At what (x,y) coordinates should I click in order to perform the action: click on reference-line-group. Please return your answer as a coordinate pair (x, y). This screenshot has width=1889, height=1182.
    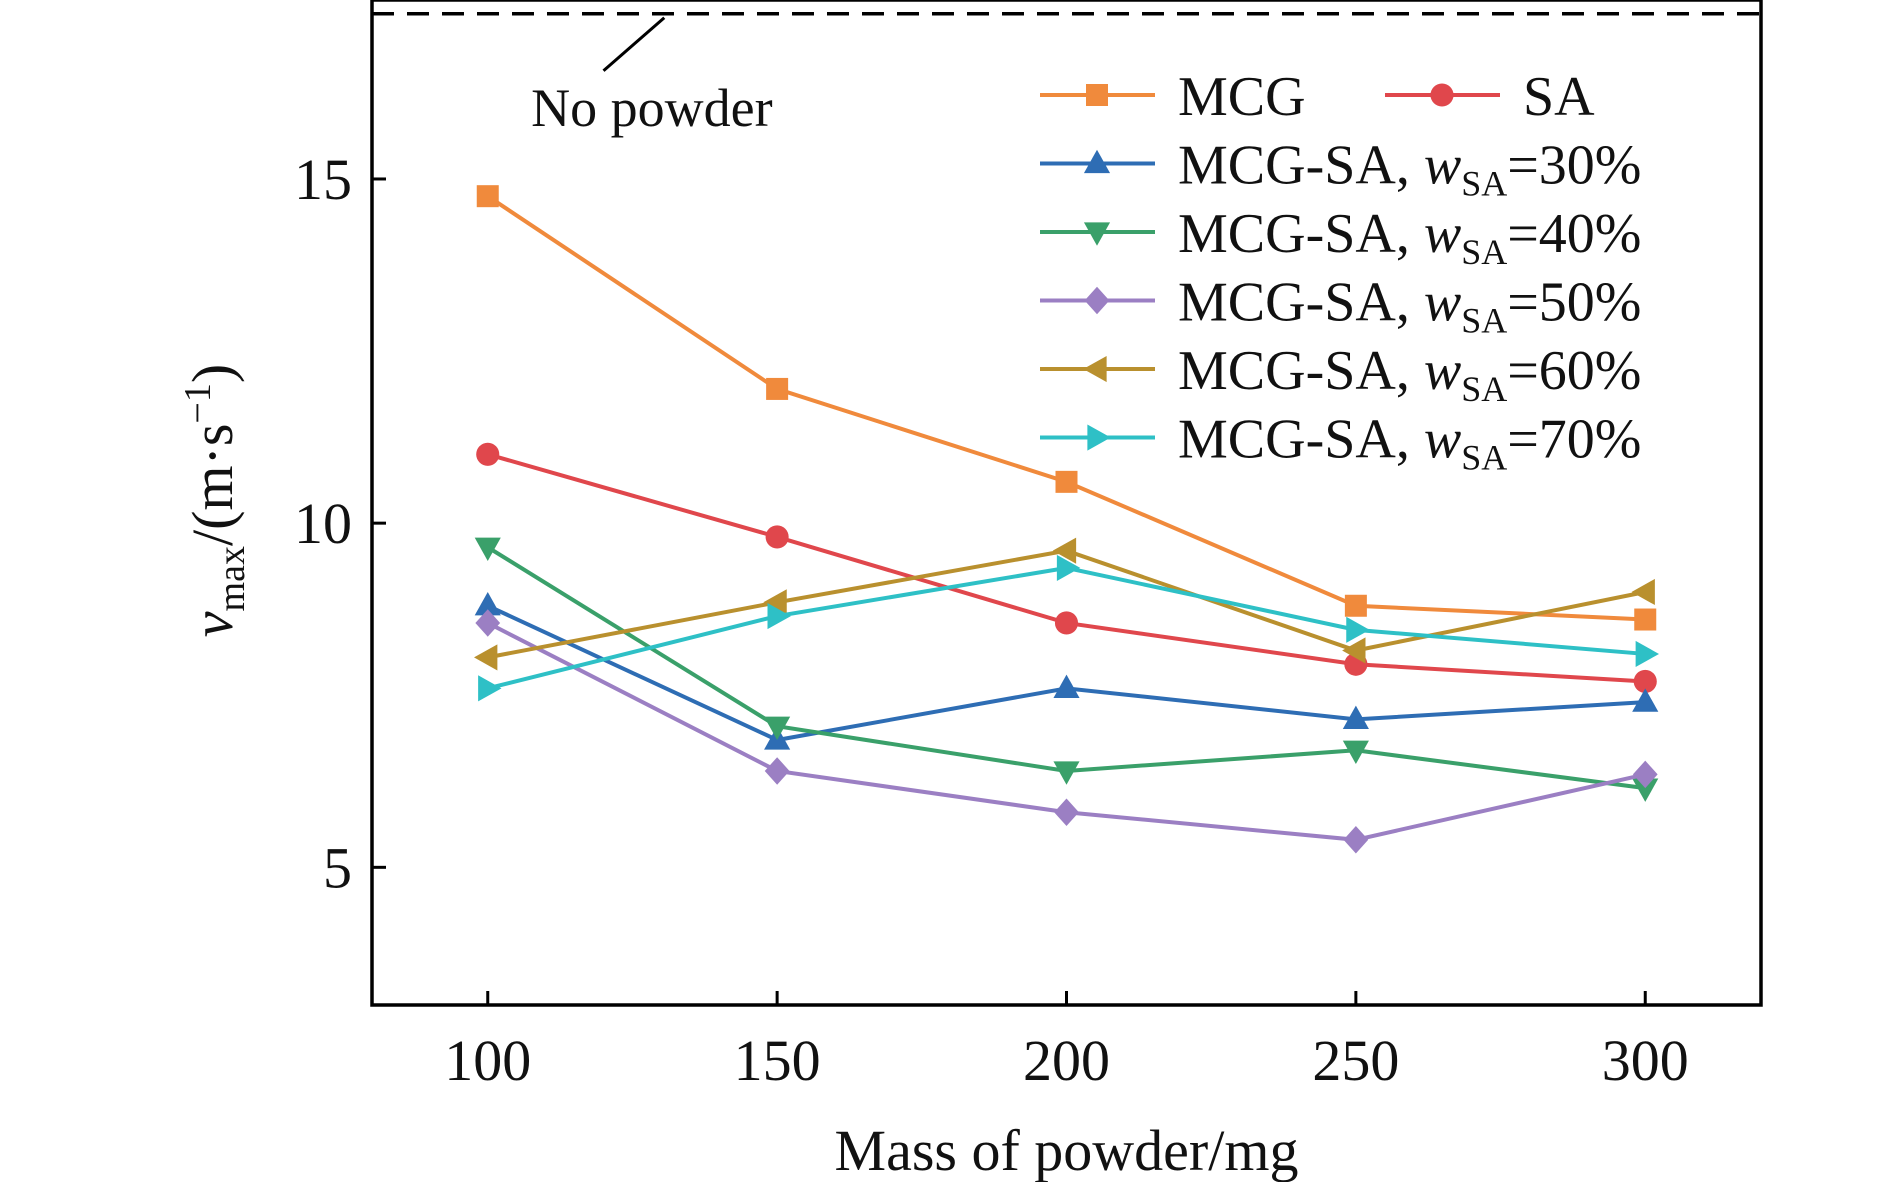
    Looking at the image, I should click on (1066, 42).